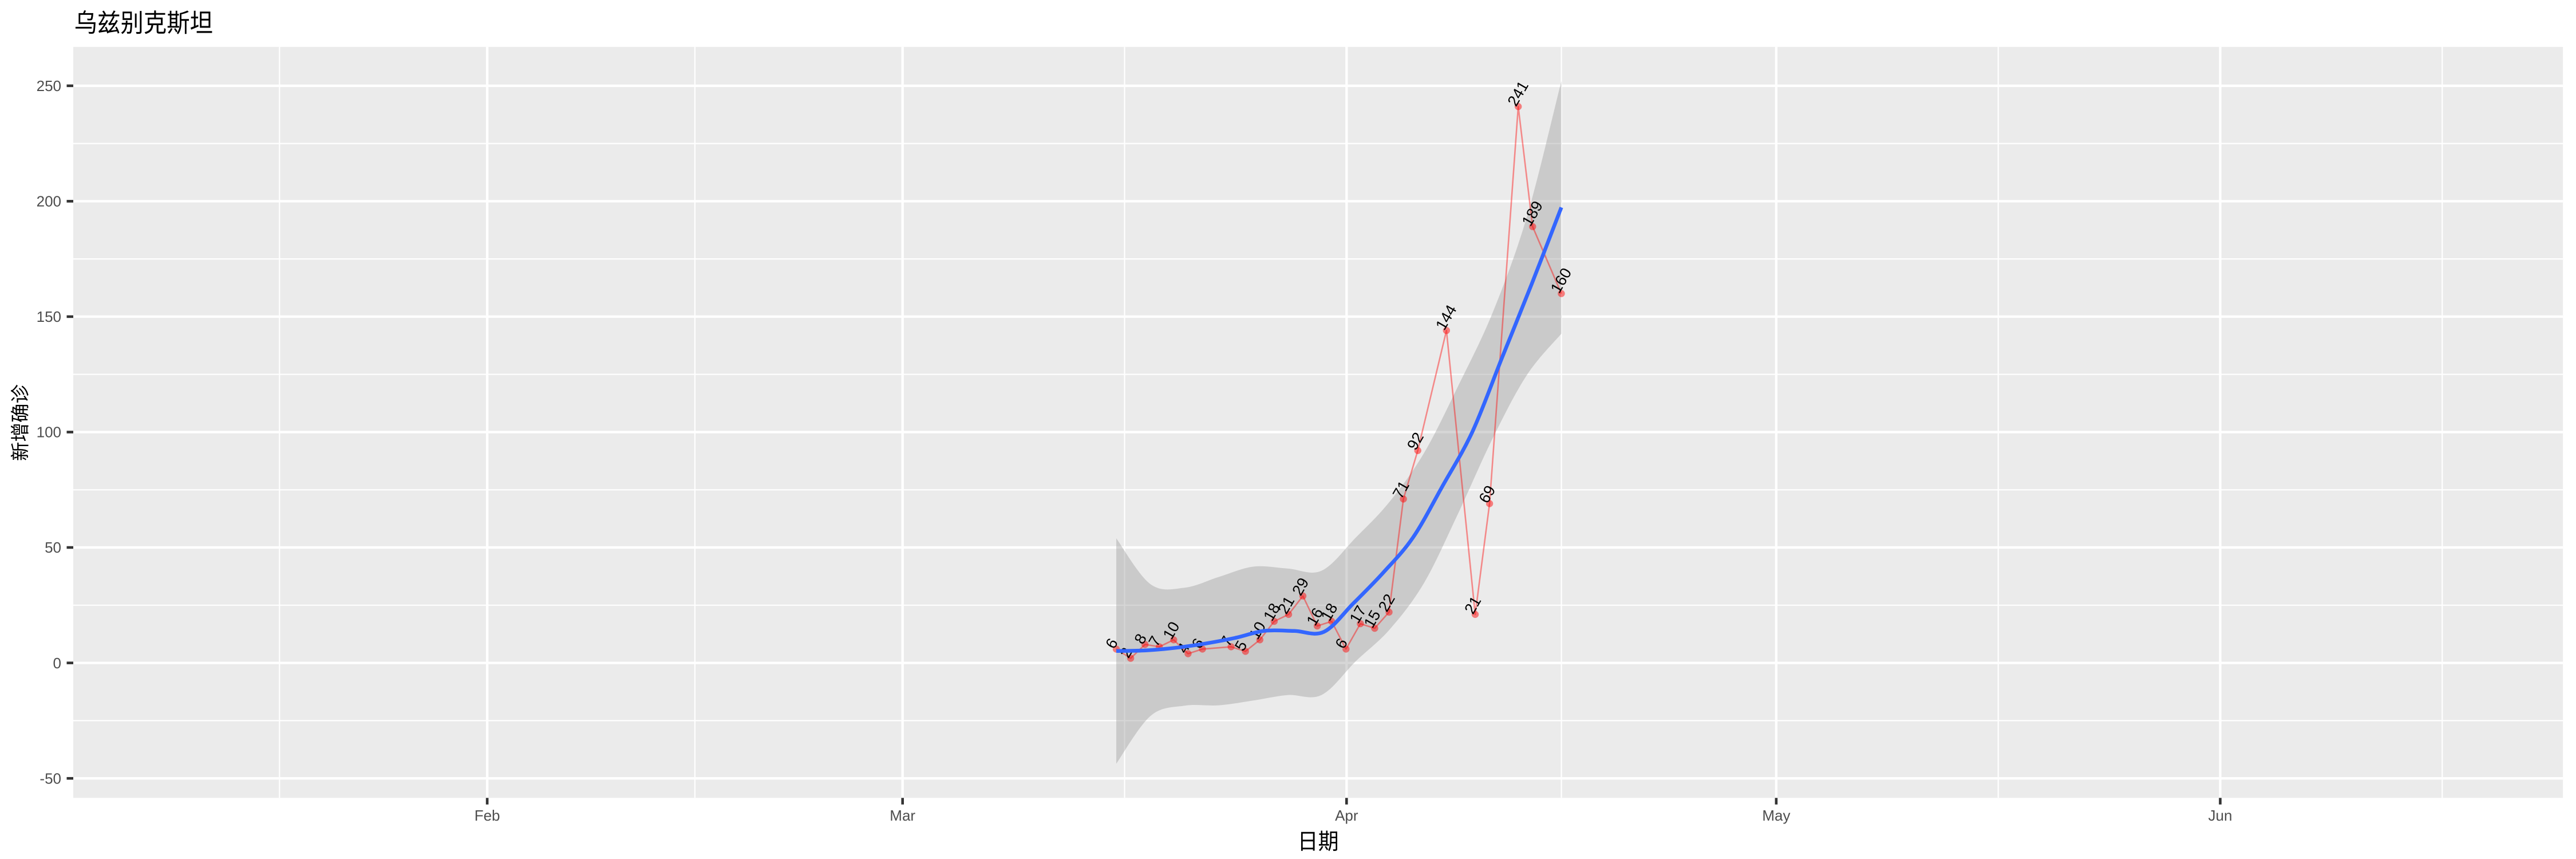  Describe the element at coordinates (57, 663) in the screenshot. I see `svg-text: 0` at that location.